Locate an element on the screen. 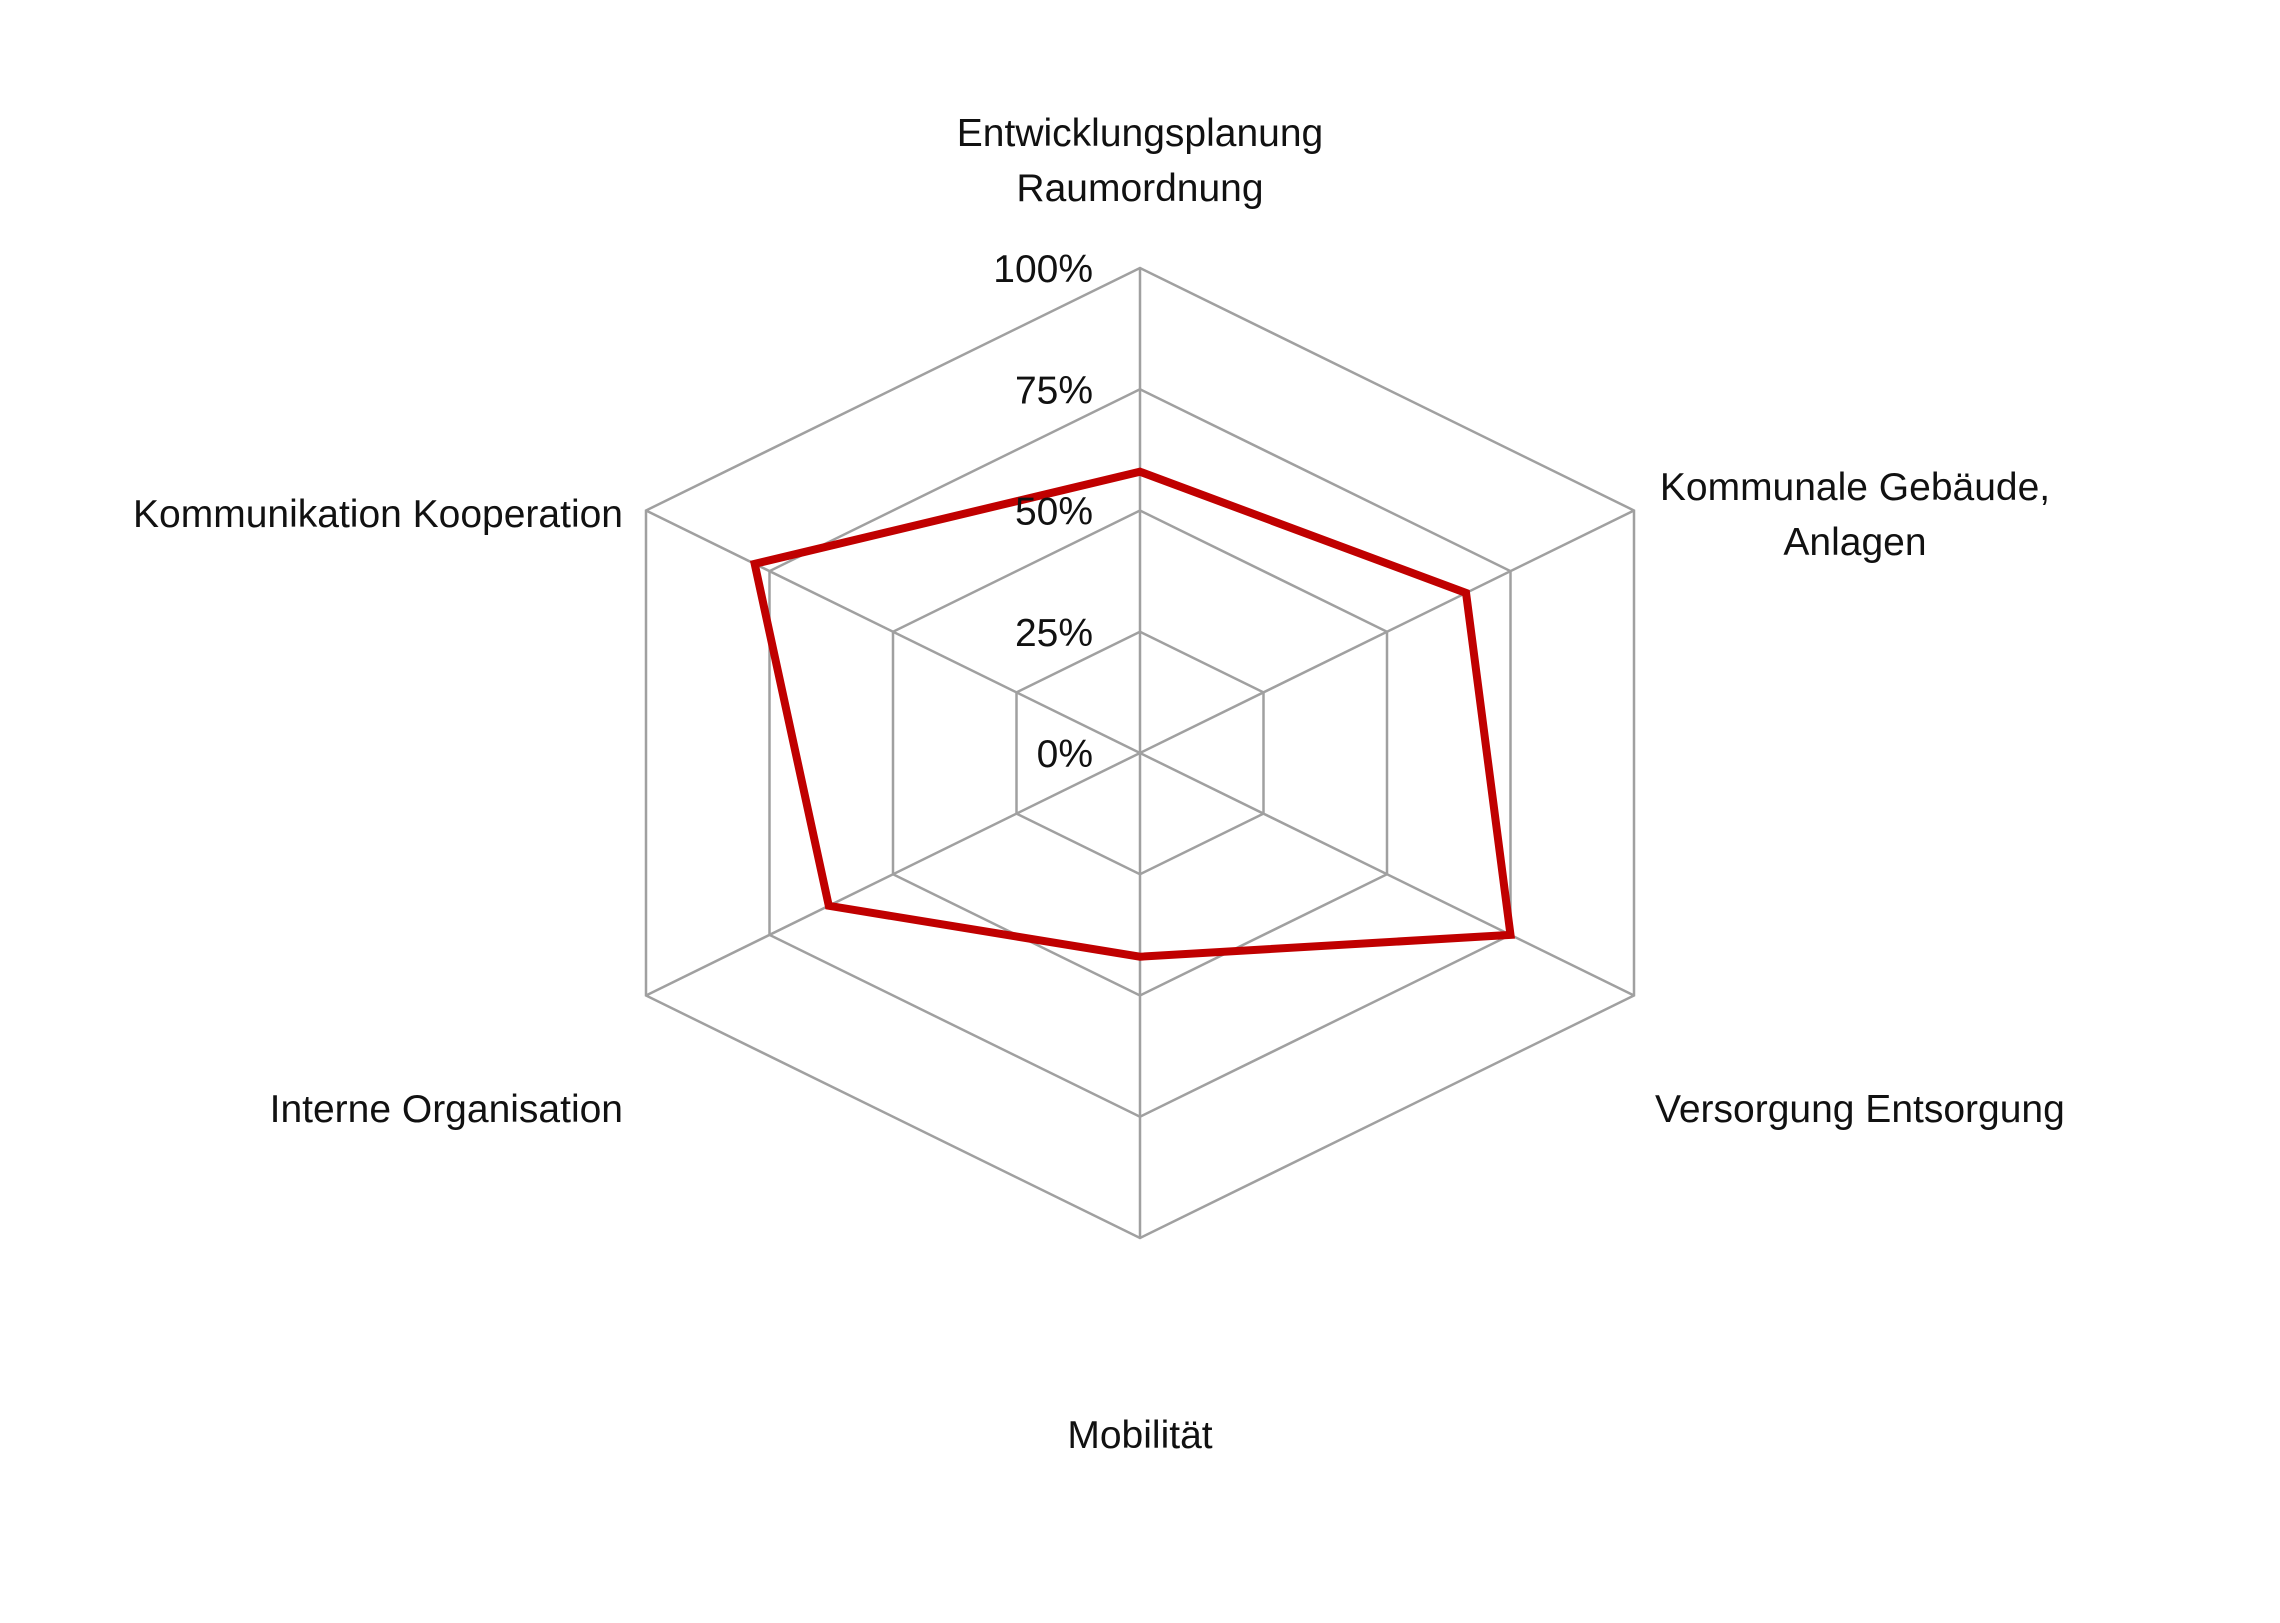 Image resolution: width=2280 pixels, height=1623 pixels. category-label: Versorgung Entsorgung is located at coordinates (1860, 1109).